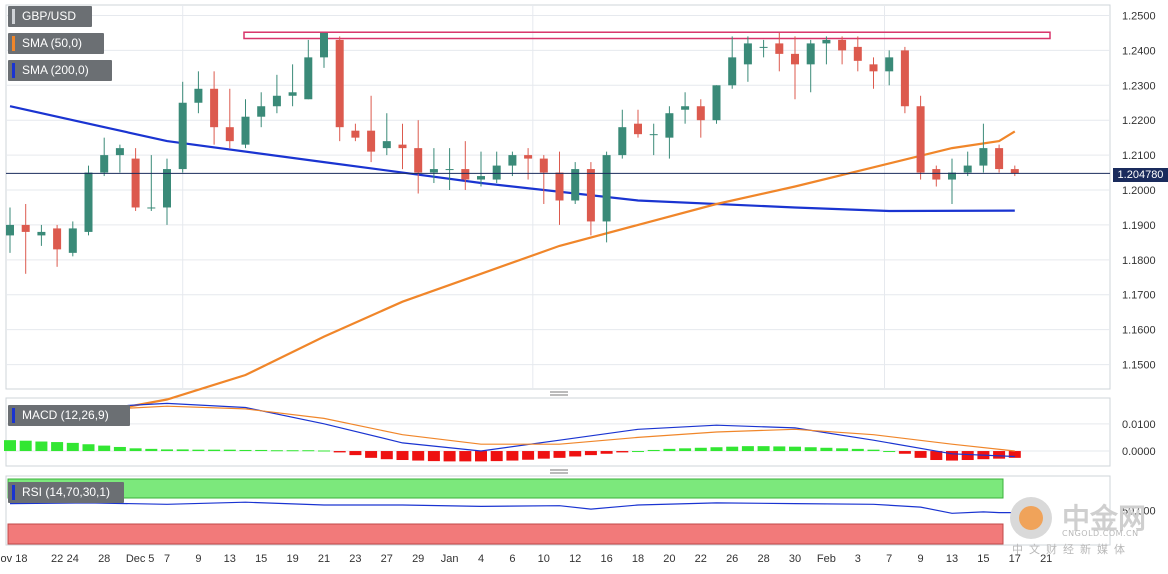 The height and width of the screenshot is (574, 1168). Describe the element at coordinates (1085, 530) in the screenshot. I see `watermark: 中金网 CNGOLD.COM.CN 中文财经新媒体` at that location.